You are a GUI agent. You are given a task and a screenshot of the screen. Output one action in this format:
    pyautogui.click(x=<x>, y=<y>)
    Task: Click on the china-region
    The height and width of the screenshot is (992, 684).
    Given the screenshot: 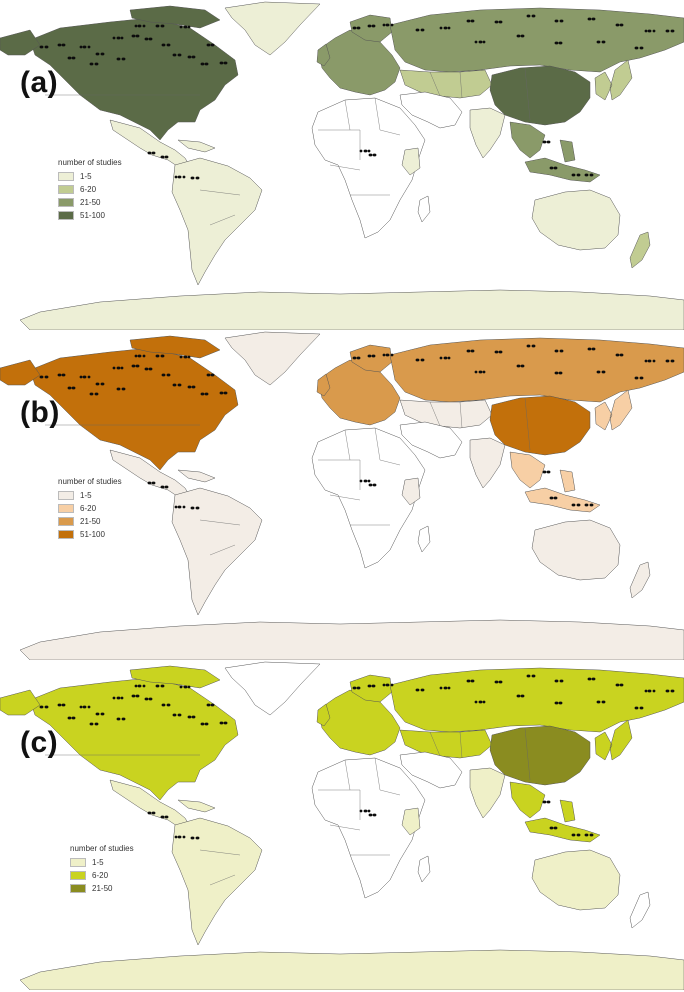 What is the action you would take?
    pyautogui.click(x=540, y=755)
    